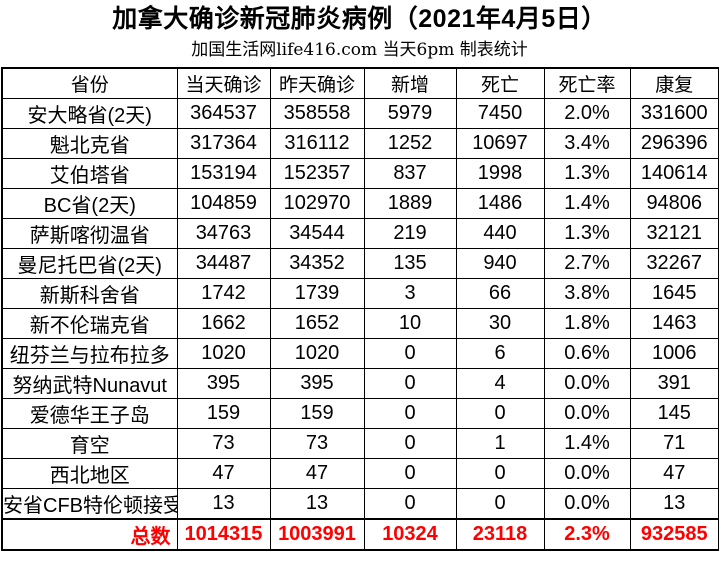 The height and width of the screenshot is (582, 719). I want to click on cell-death-rate: 0.6%, so click(587, 353).